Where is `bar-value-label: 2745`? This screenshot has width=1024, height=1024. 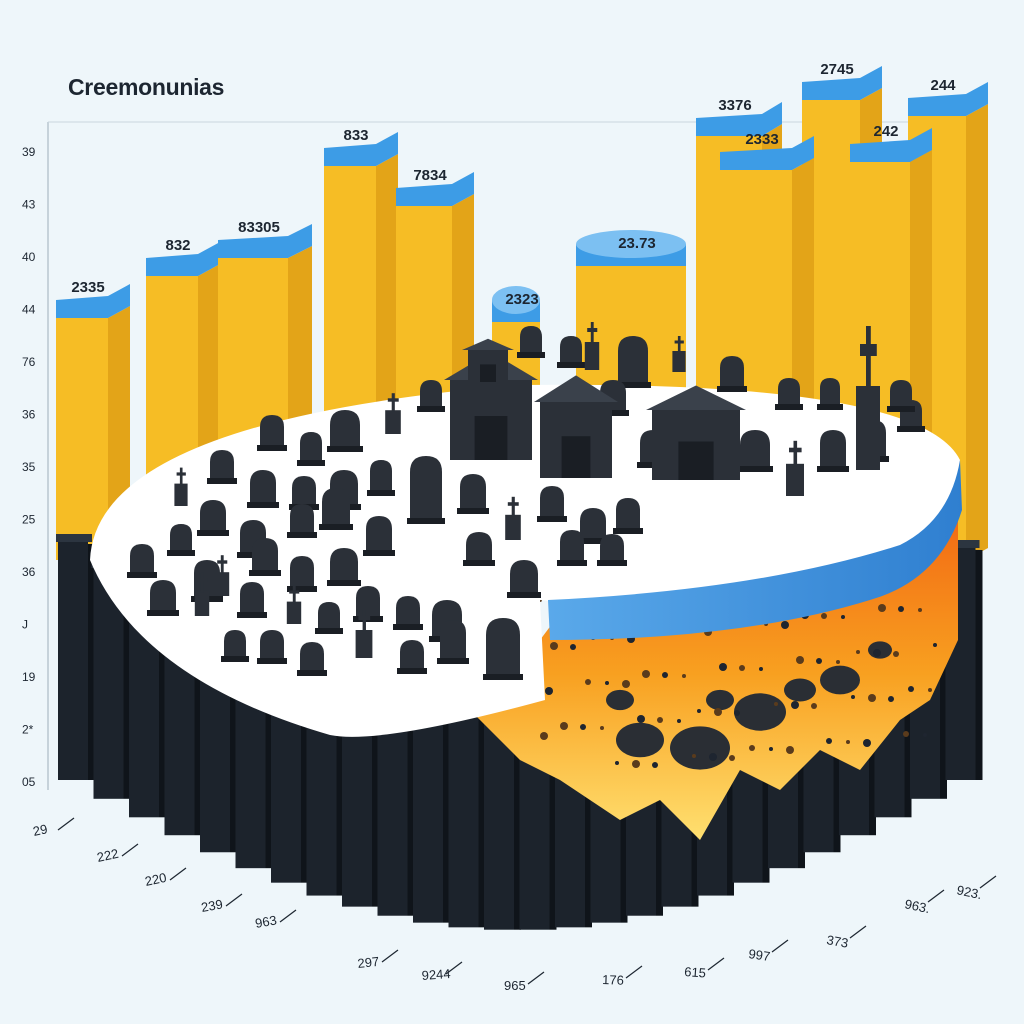
bar-value-label: 2745 is located at coordinates (836, 69).